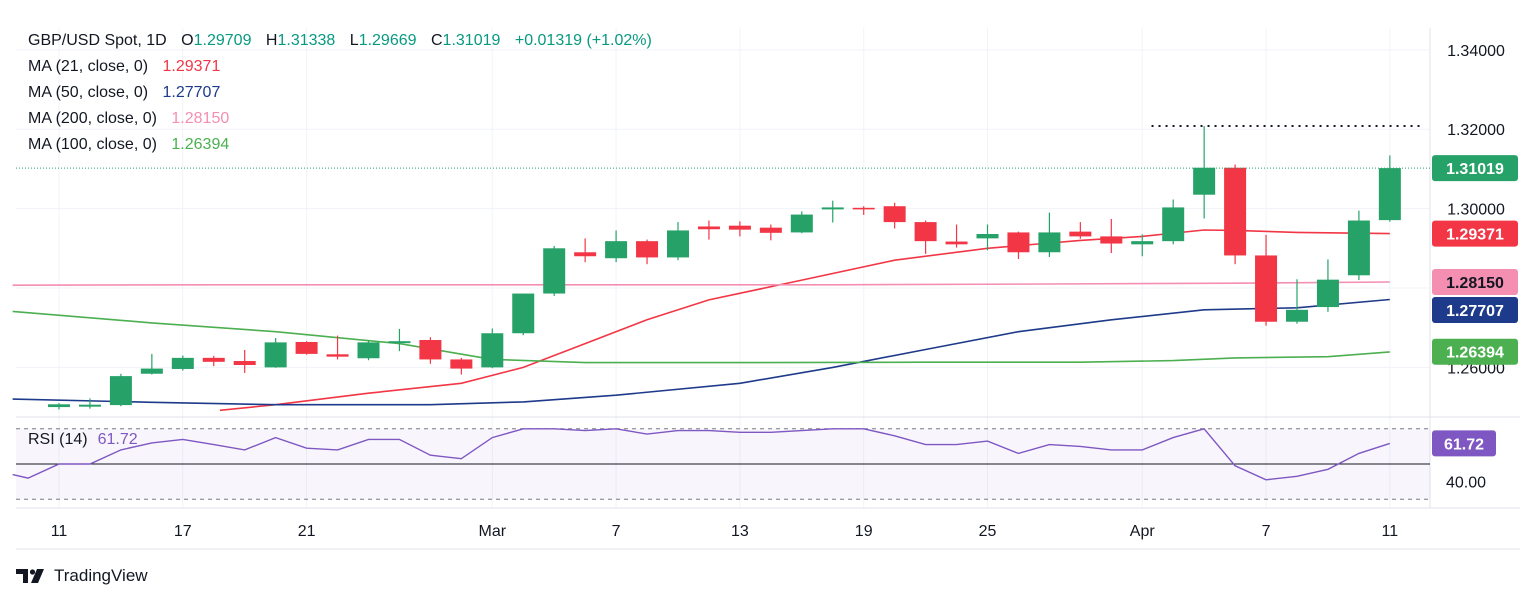 Image resolution: width=1536 pixels, height=604 pixels. What do you see at coordinates (340, 119) in the screenshot?
I see `legend-ma200-row: MA (200, close, 0) 1.28150` at bounding box center [340, 119].